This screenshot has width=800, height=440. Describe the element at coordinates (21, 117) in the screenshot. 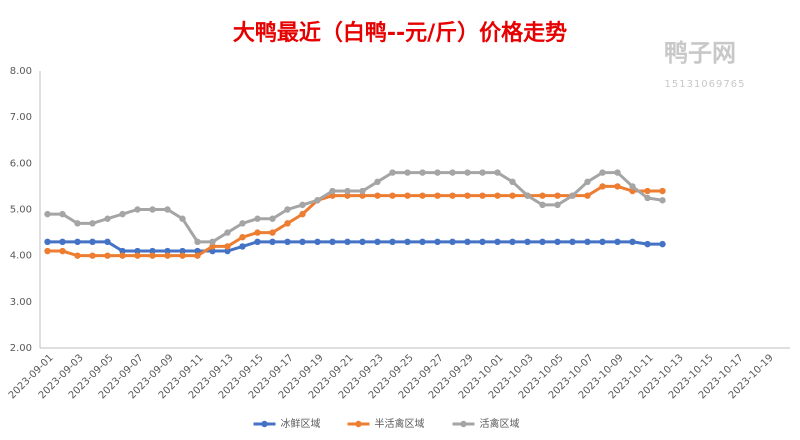

I see `y-tick-label: 7.00` at that location.